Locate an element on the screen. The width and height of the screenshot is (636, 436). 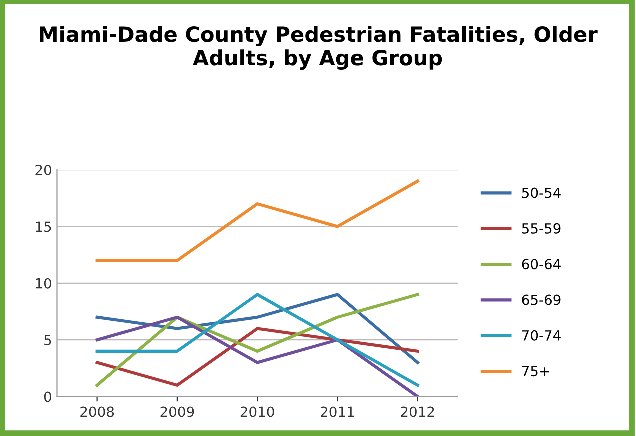
legend-label: 55-59 is located at coordinates (541, 228).